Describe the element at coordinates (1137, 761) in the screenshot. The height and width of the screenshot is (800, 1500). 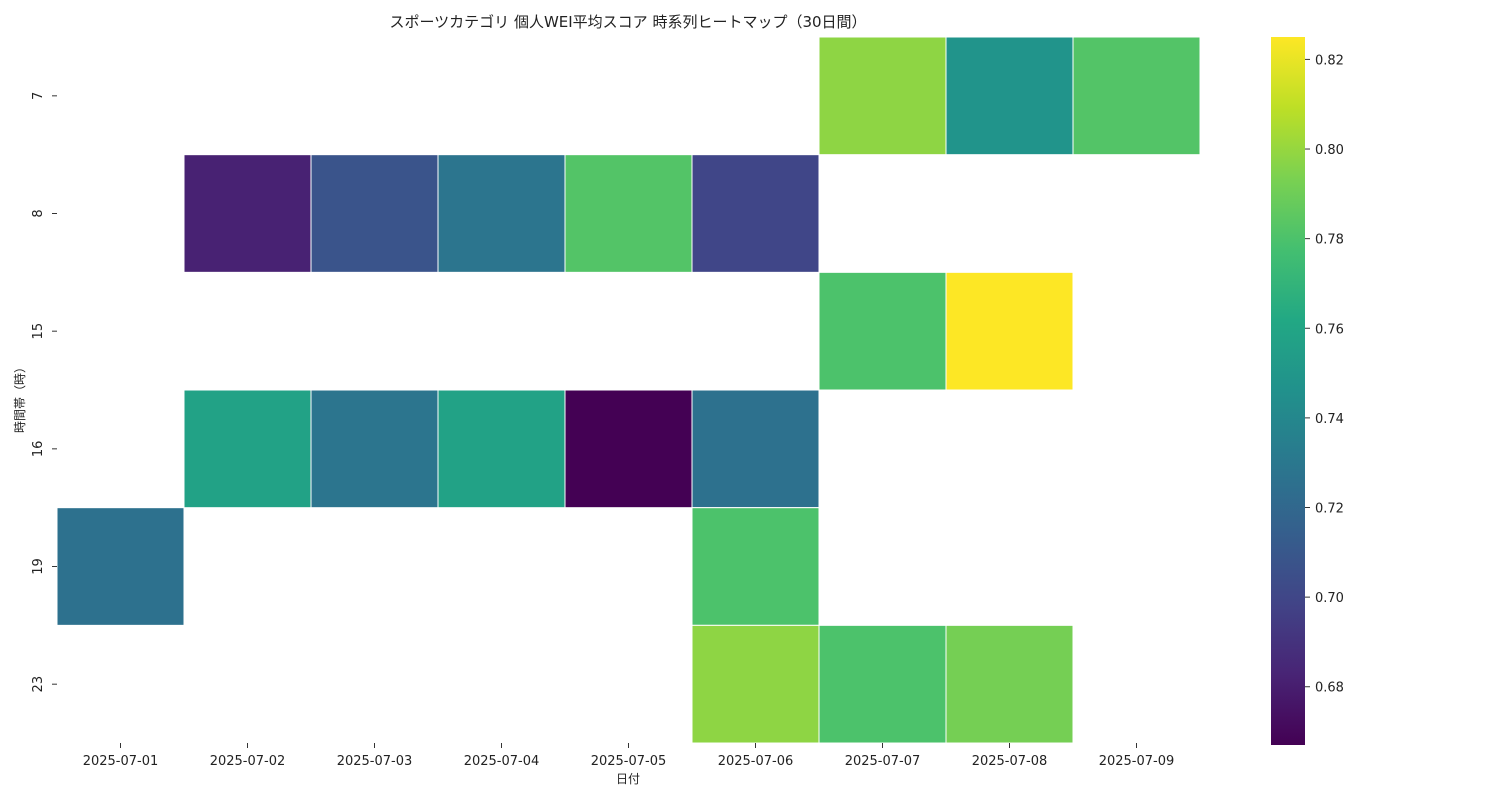
I see `x-tick-label: 2025-07-09` at that location.